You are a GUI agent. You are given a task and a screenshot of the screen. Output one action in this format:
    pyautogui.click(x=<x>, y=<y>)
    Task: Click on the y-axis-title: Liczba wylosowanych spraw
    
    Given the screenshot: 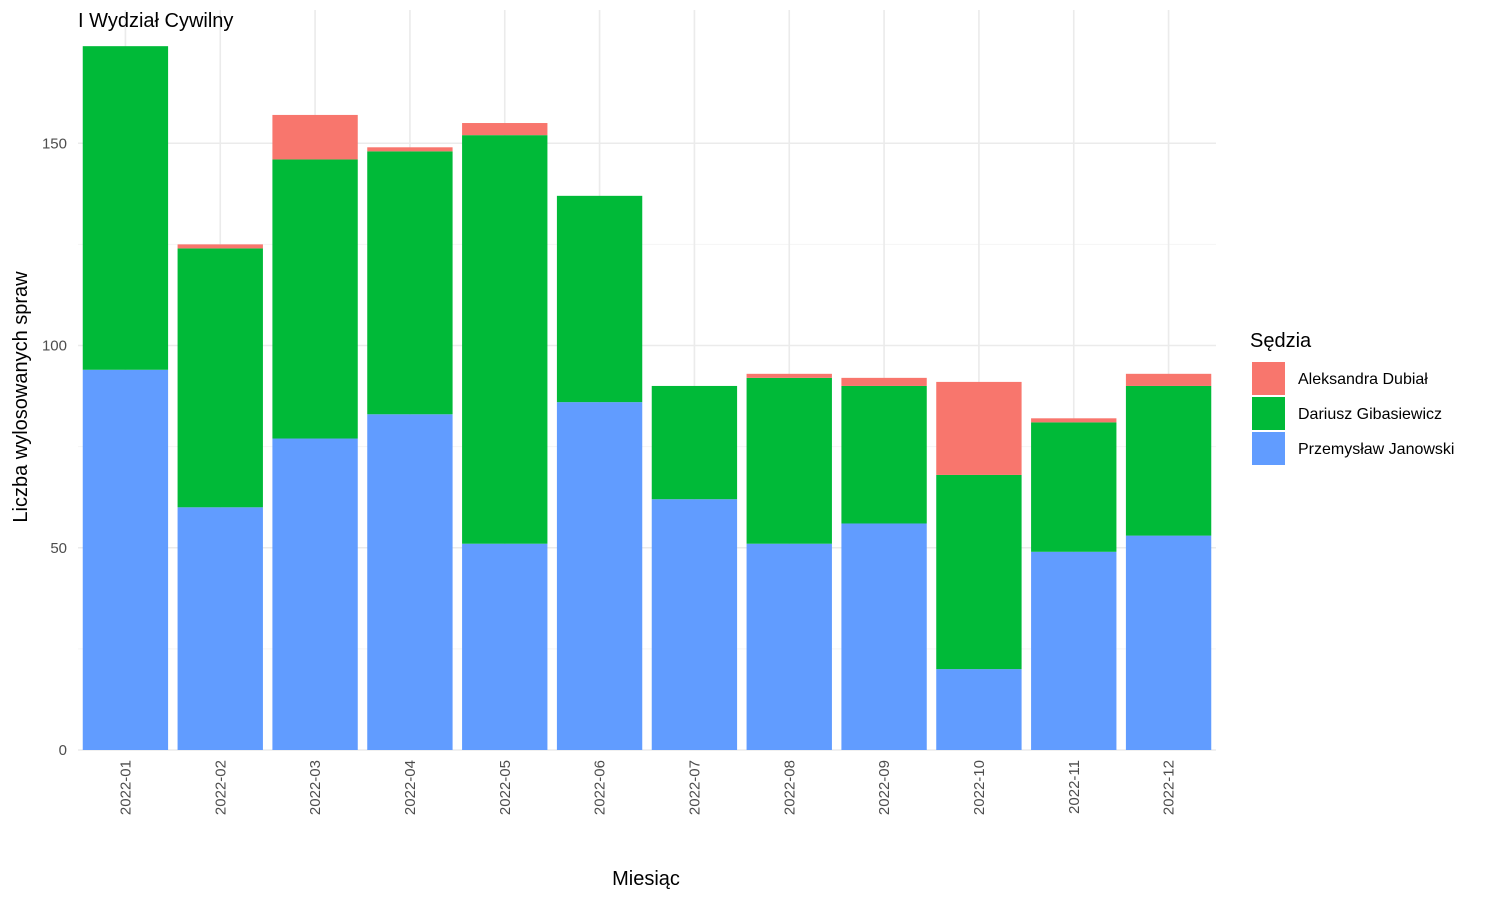 What is the action you would take?
    pyautogui.click(x=21, y=397)
    